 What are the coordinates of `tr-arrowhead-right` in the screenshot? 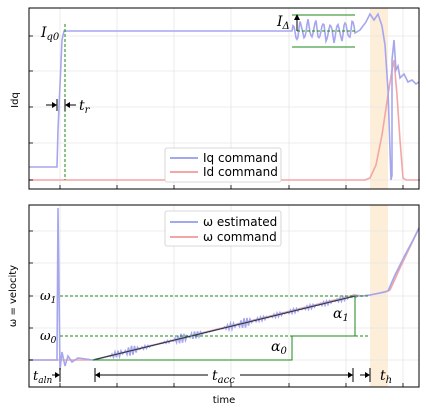 It's located at (67, 105).